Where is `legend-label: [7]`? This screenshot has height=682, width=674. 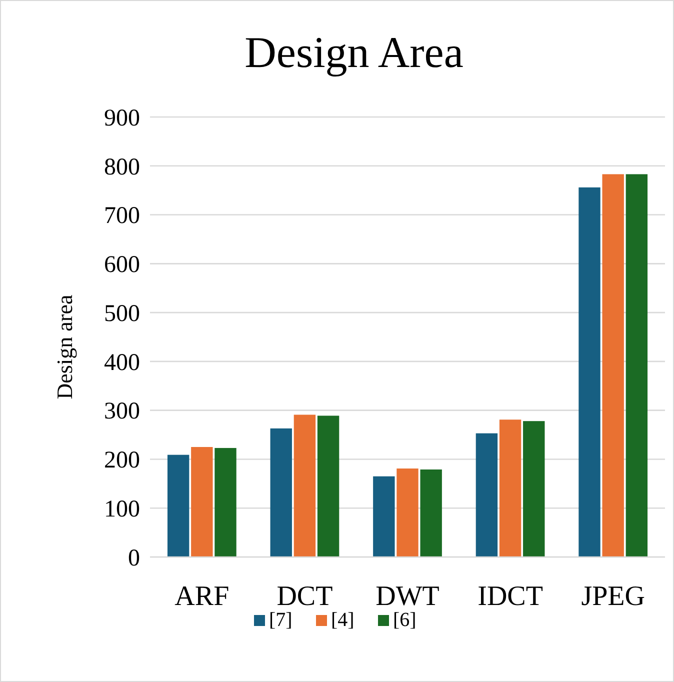
legend-label: [7] is located at coordinates (280, 620).